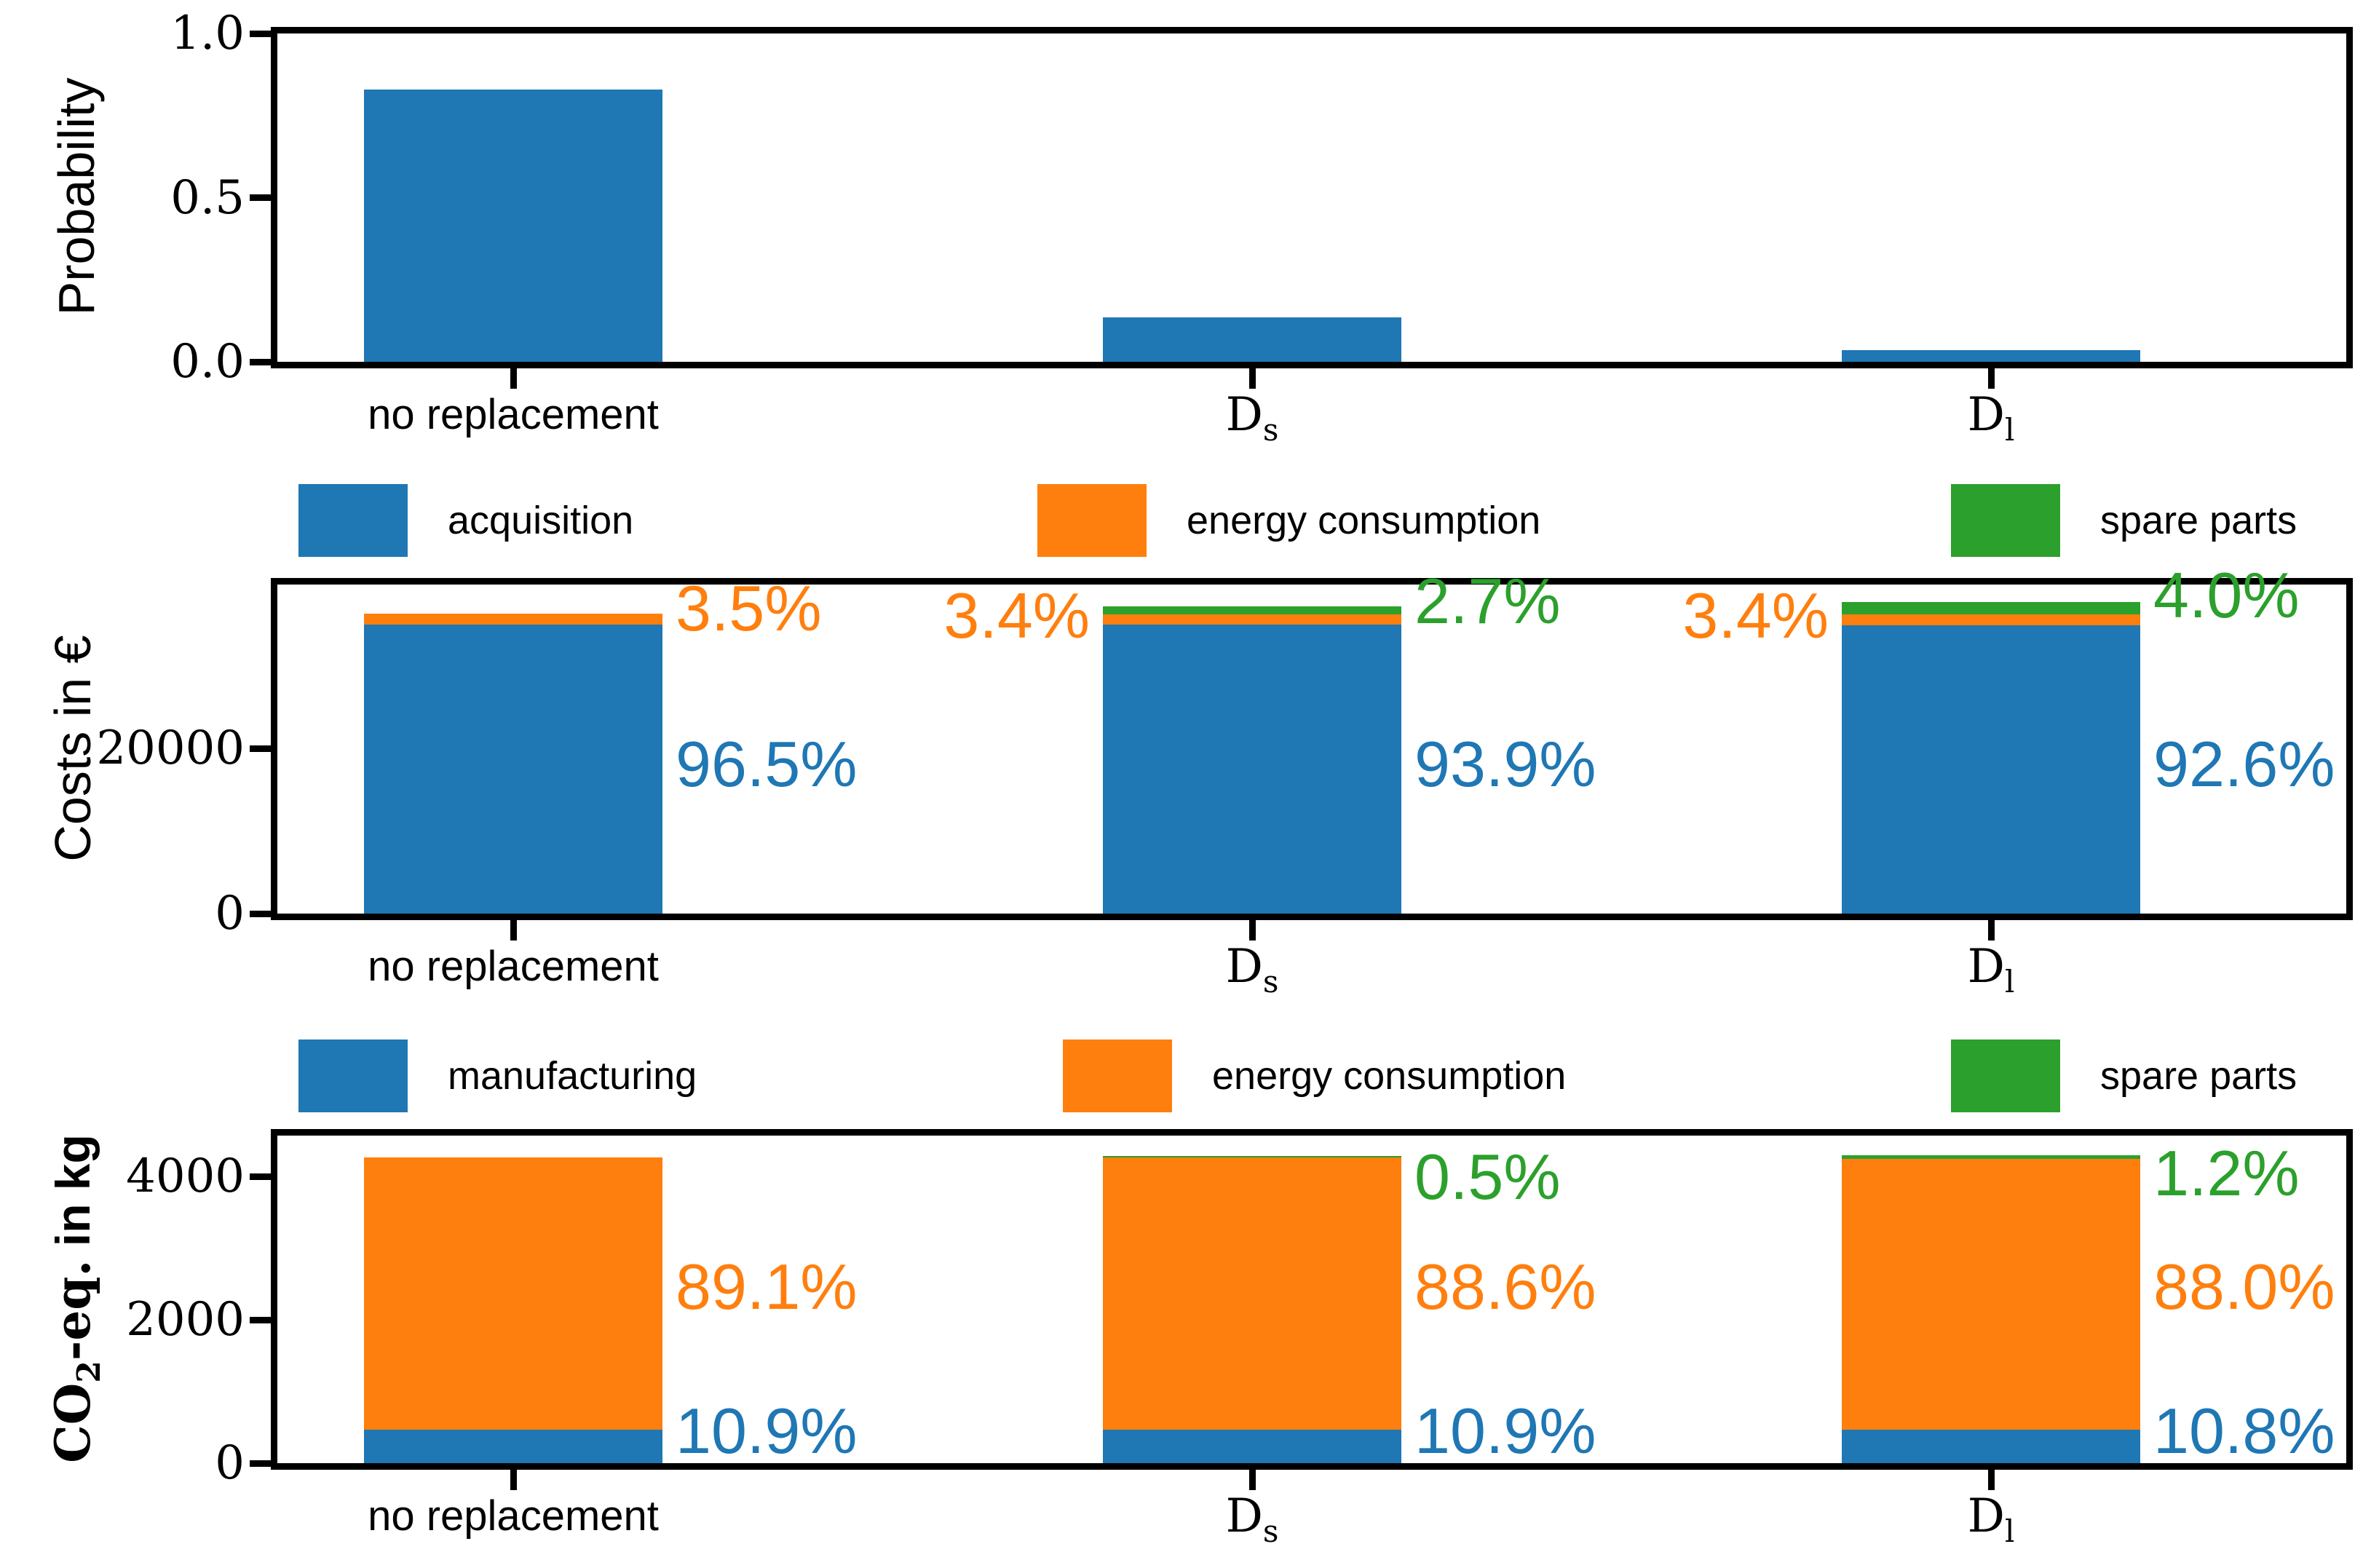  What do you see at coordinates (1505, 764) in the screenshot?
I see `pct-label-d-s-acquisition: 93.9%` at bounding box center [1505, 764].